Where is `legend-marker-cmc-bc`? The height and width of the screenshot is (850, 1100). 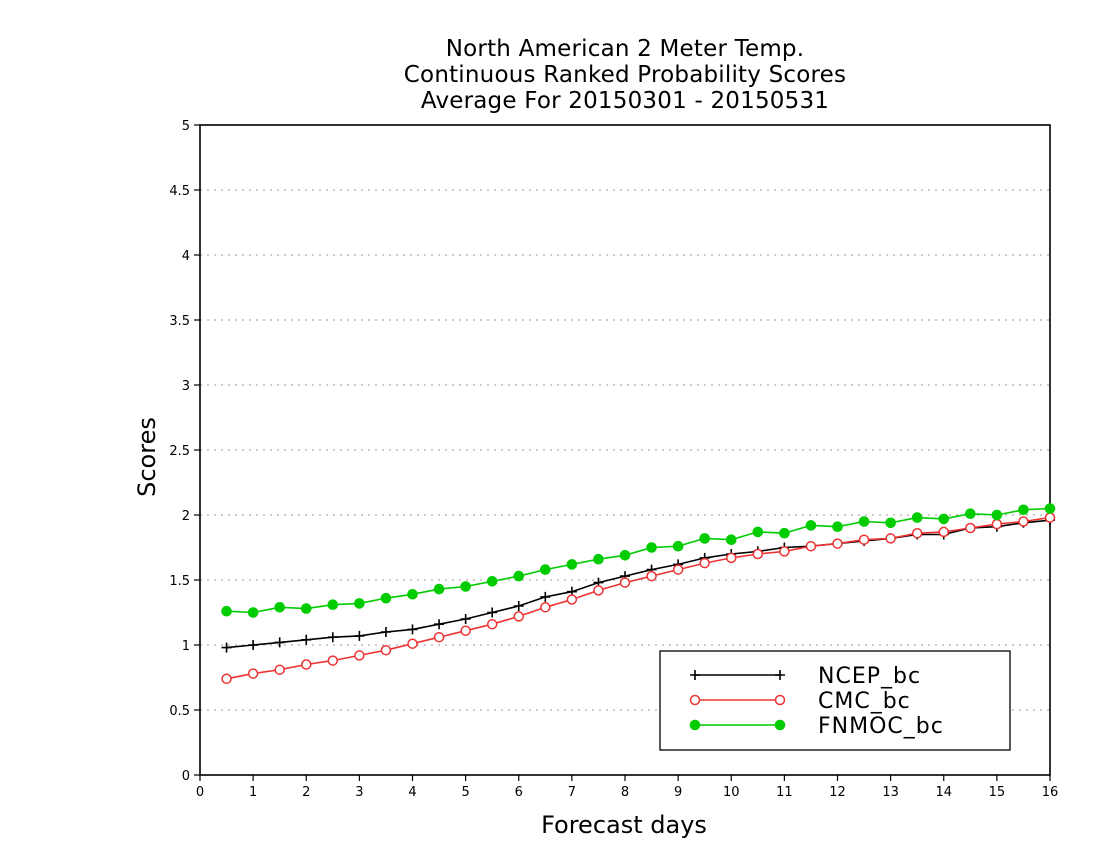 legend-marker-cmc-bc is located at coordinates (780, 700).